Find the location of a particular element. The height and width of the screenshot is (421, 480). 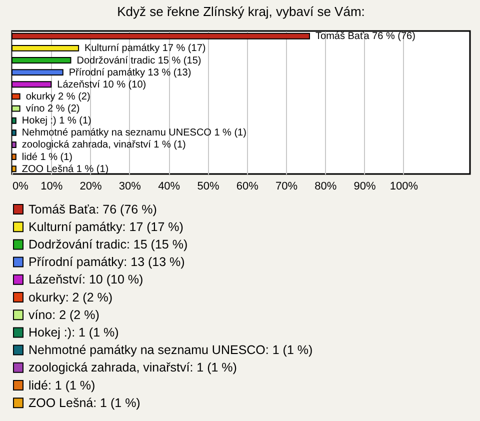

legend-label: zoologická zahrada, vinařství: 1 (1 %) is located at coordinates (132, 367).